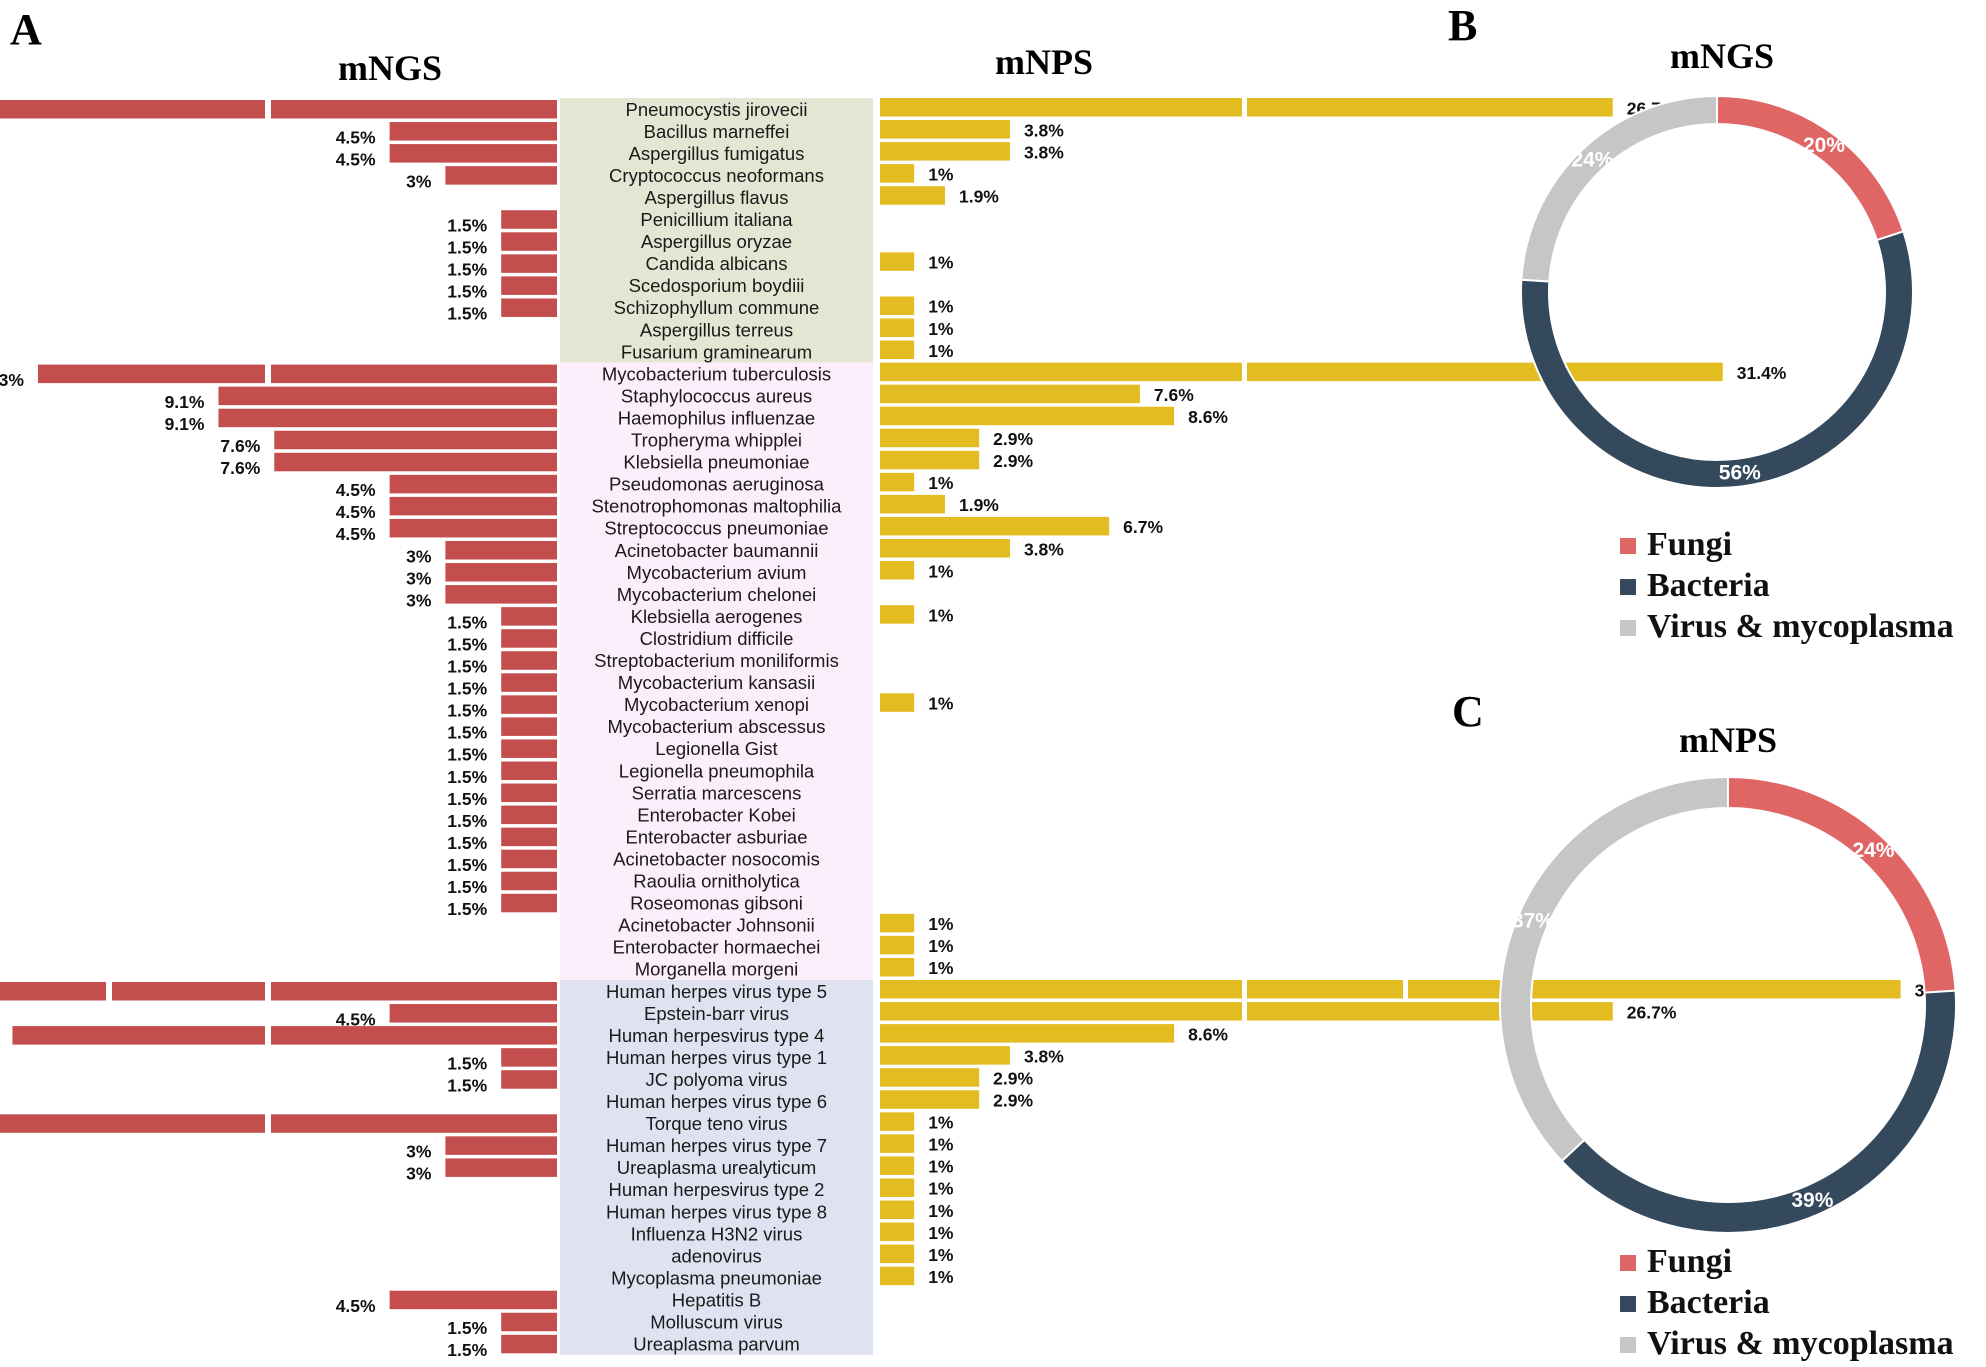 This screenshot has width=1986, height=1367. Describe the element at coordinates (716, 417) in the screenshot. I see `organism-name: Haemophilus influenzae` at that location.